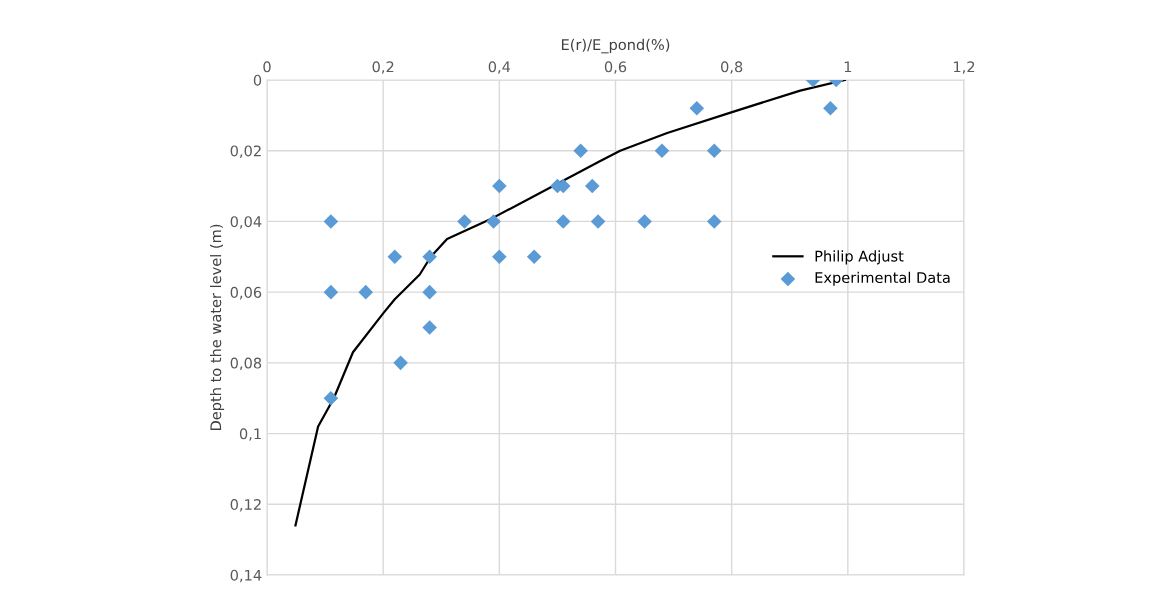 Image resolution: width=1163 pixels, height=599 pixels. I want to click on x-tick-label: 0,8, so click(732, 67).